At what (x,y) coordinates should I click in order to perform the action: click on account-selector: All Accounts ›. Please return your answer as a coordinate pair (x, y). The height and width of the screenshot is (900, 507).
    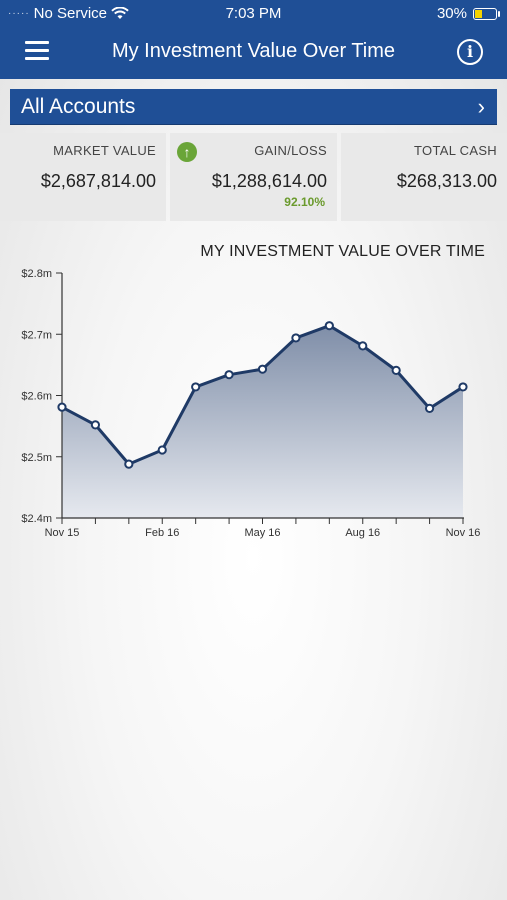
    Looking at the image, I should click on (253, 107).